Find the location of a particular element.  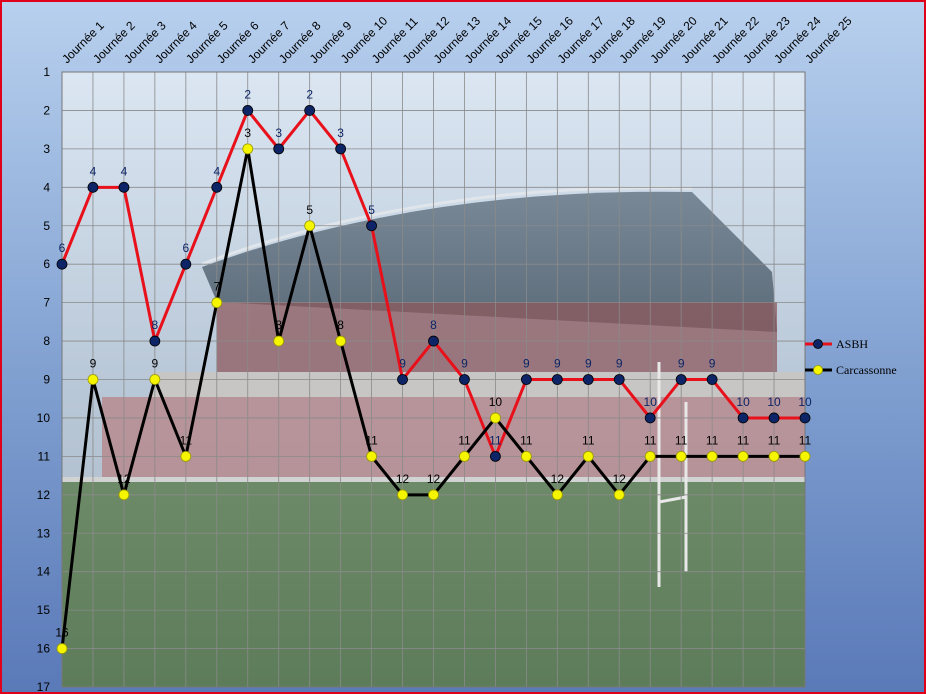

upper-stand is located at coordinates (497, 337).